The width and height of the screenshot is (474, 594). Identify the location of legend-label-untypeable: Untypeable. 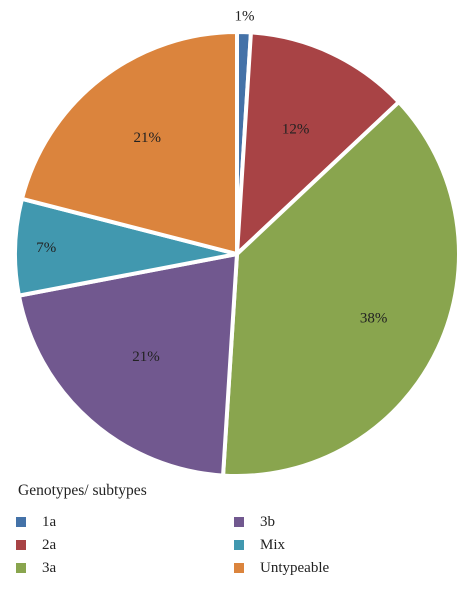
(295, 567).